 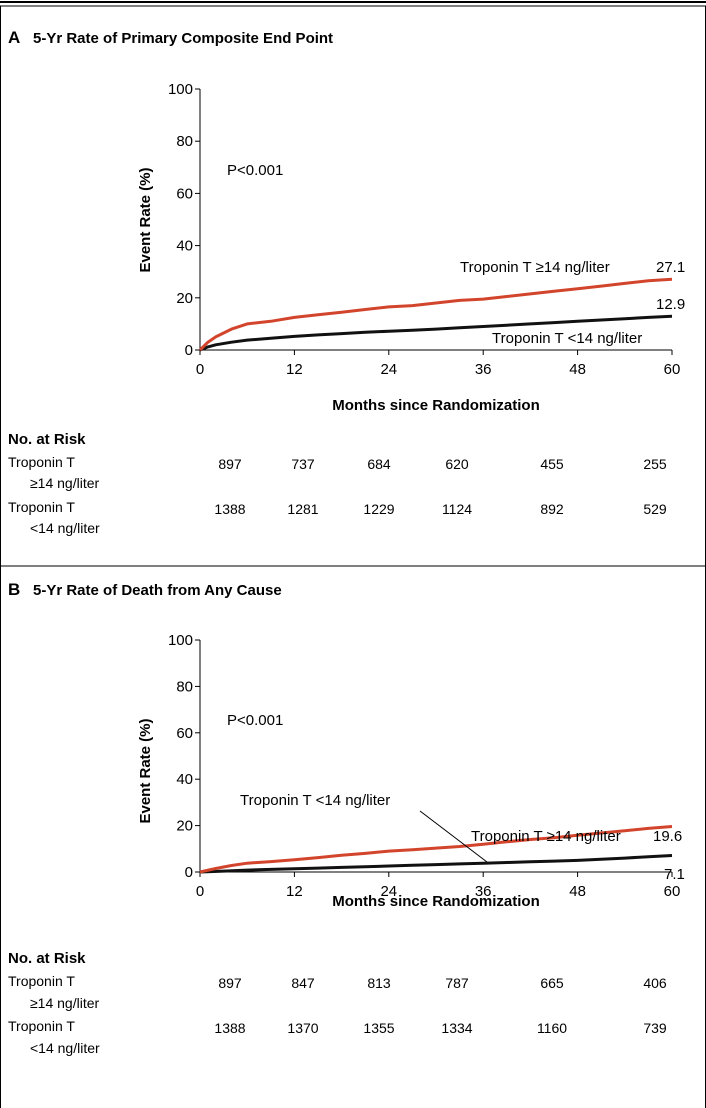 I want to click on risk-value: 255, so click(x=655, y=464).